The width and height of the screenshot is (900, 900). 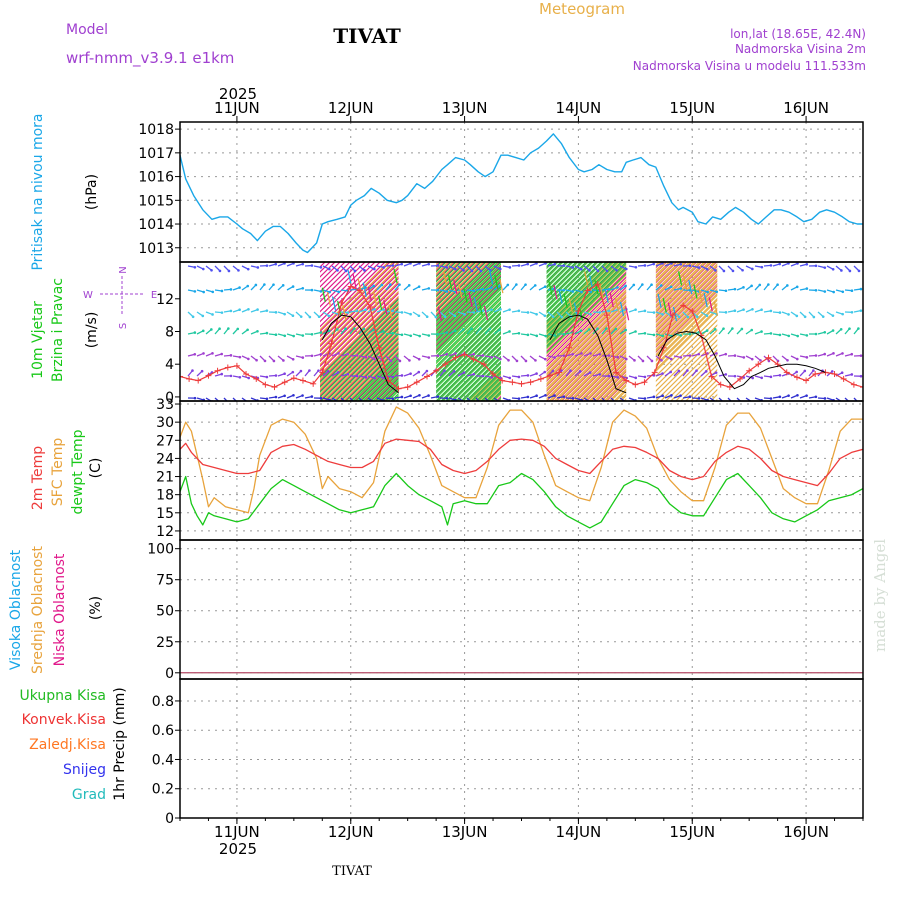 What do you see at coordinates (579, 832) in the screenshot?
I see `bottom-day-label: 14JUN` at bounding box center [579, 832].